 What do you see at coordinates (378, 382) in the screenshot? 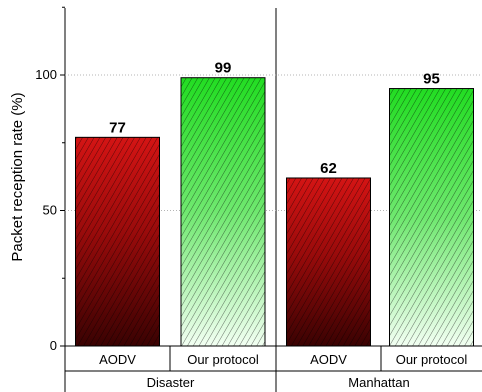
I see `group-label: Manhattan` at bounding box center [378, 382].